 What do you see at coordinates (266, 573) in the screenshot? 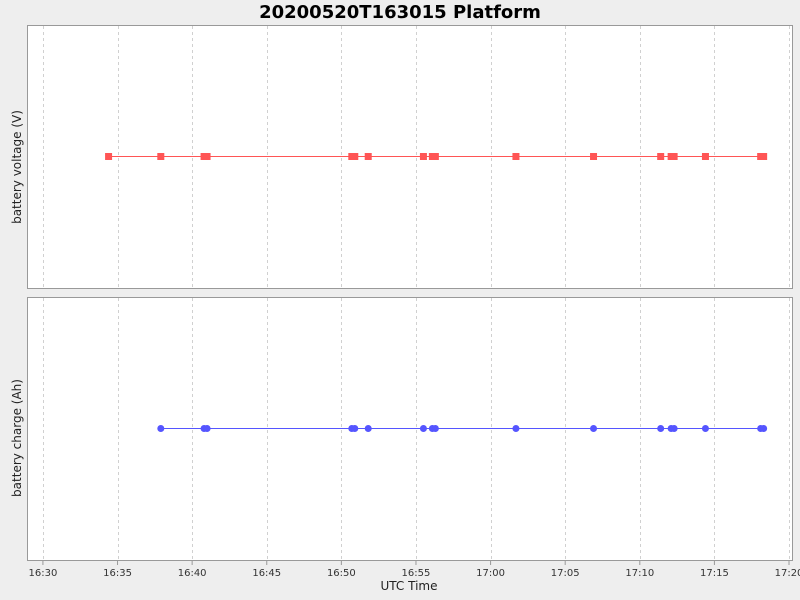
I see `x-tick-label-3: 16:45` at bounding box center [266, 573].